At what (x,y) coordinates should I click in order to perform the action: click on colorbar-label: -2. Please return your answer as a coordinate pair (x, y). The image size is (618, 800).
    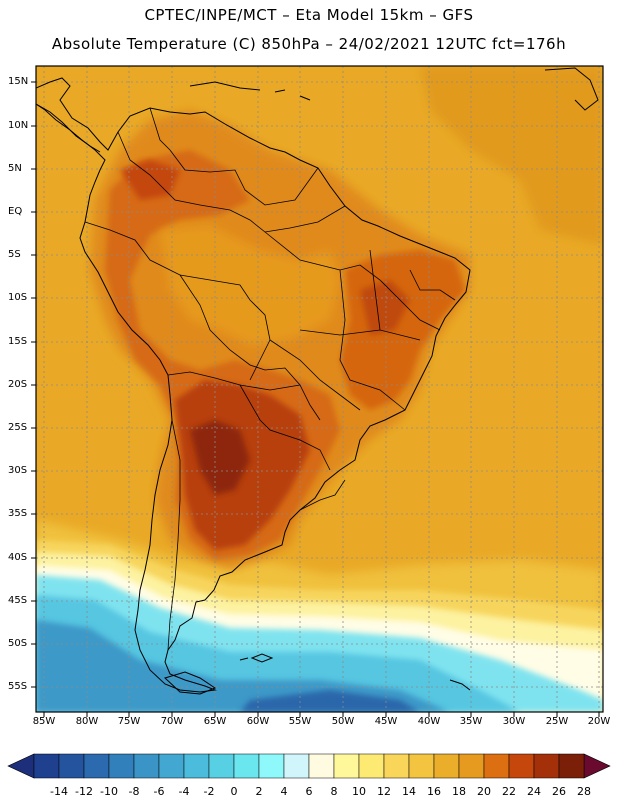
    Looking at the image, I should click on (209, 791).